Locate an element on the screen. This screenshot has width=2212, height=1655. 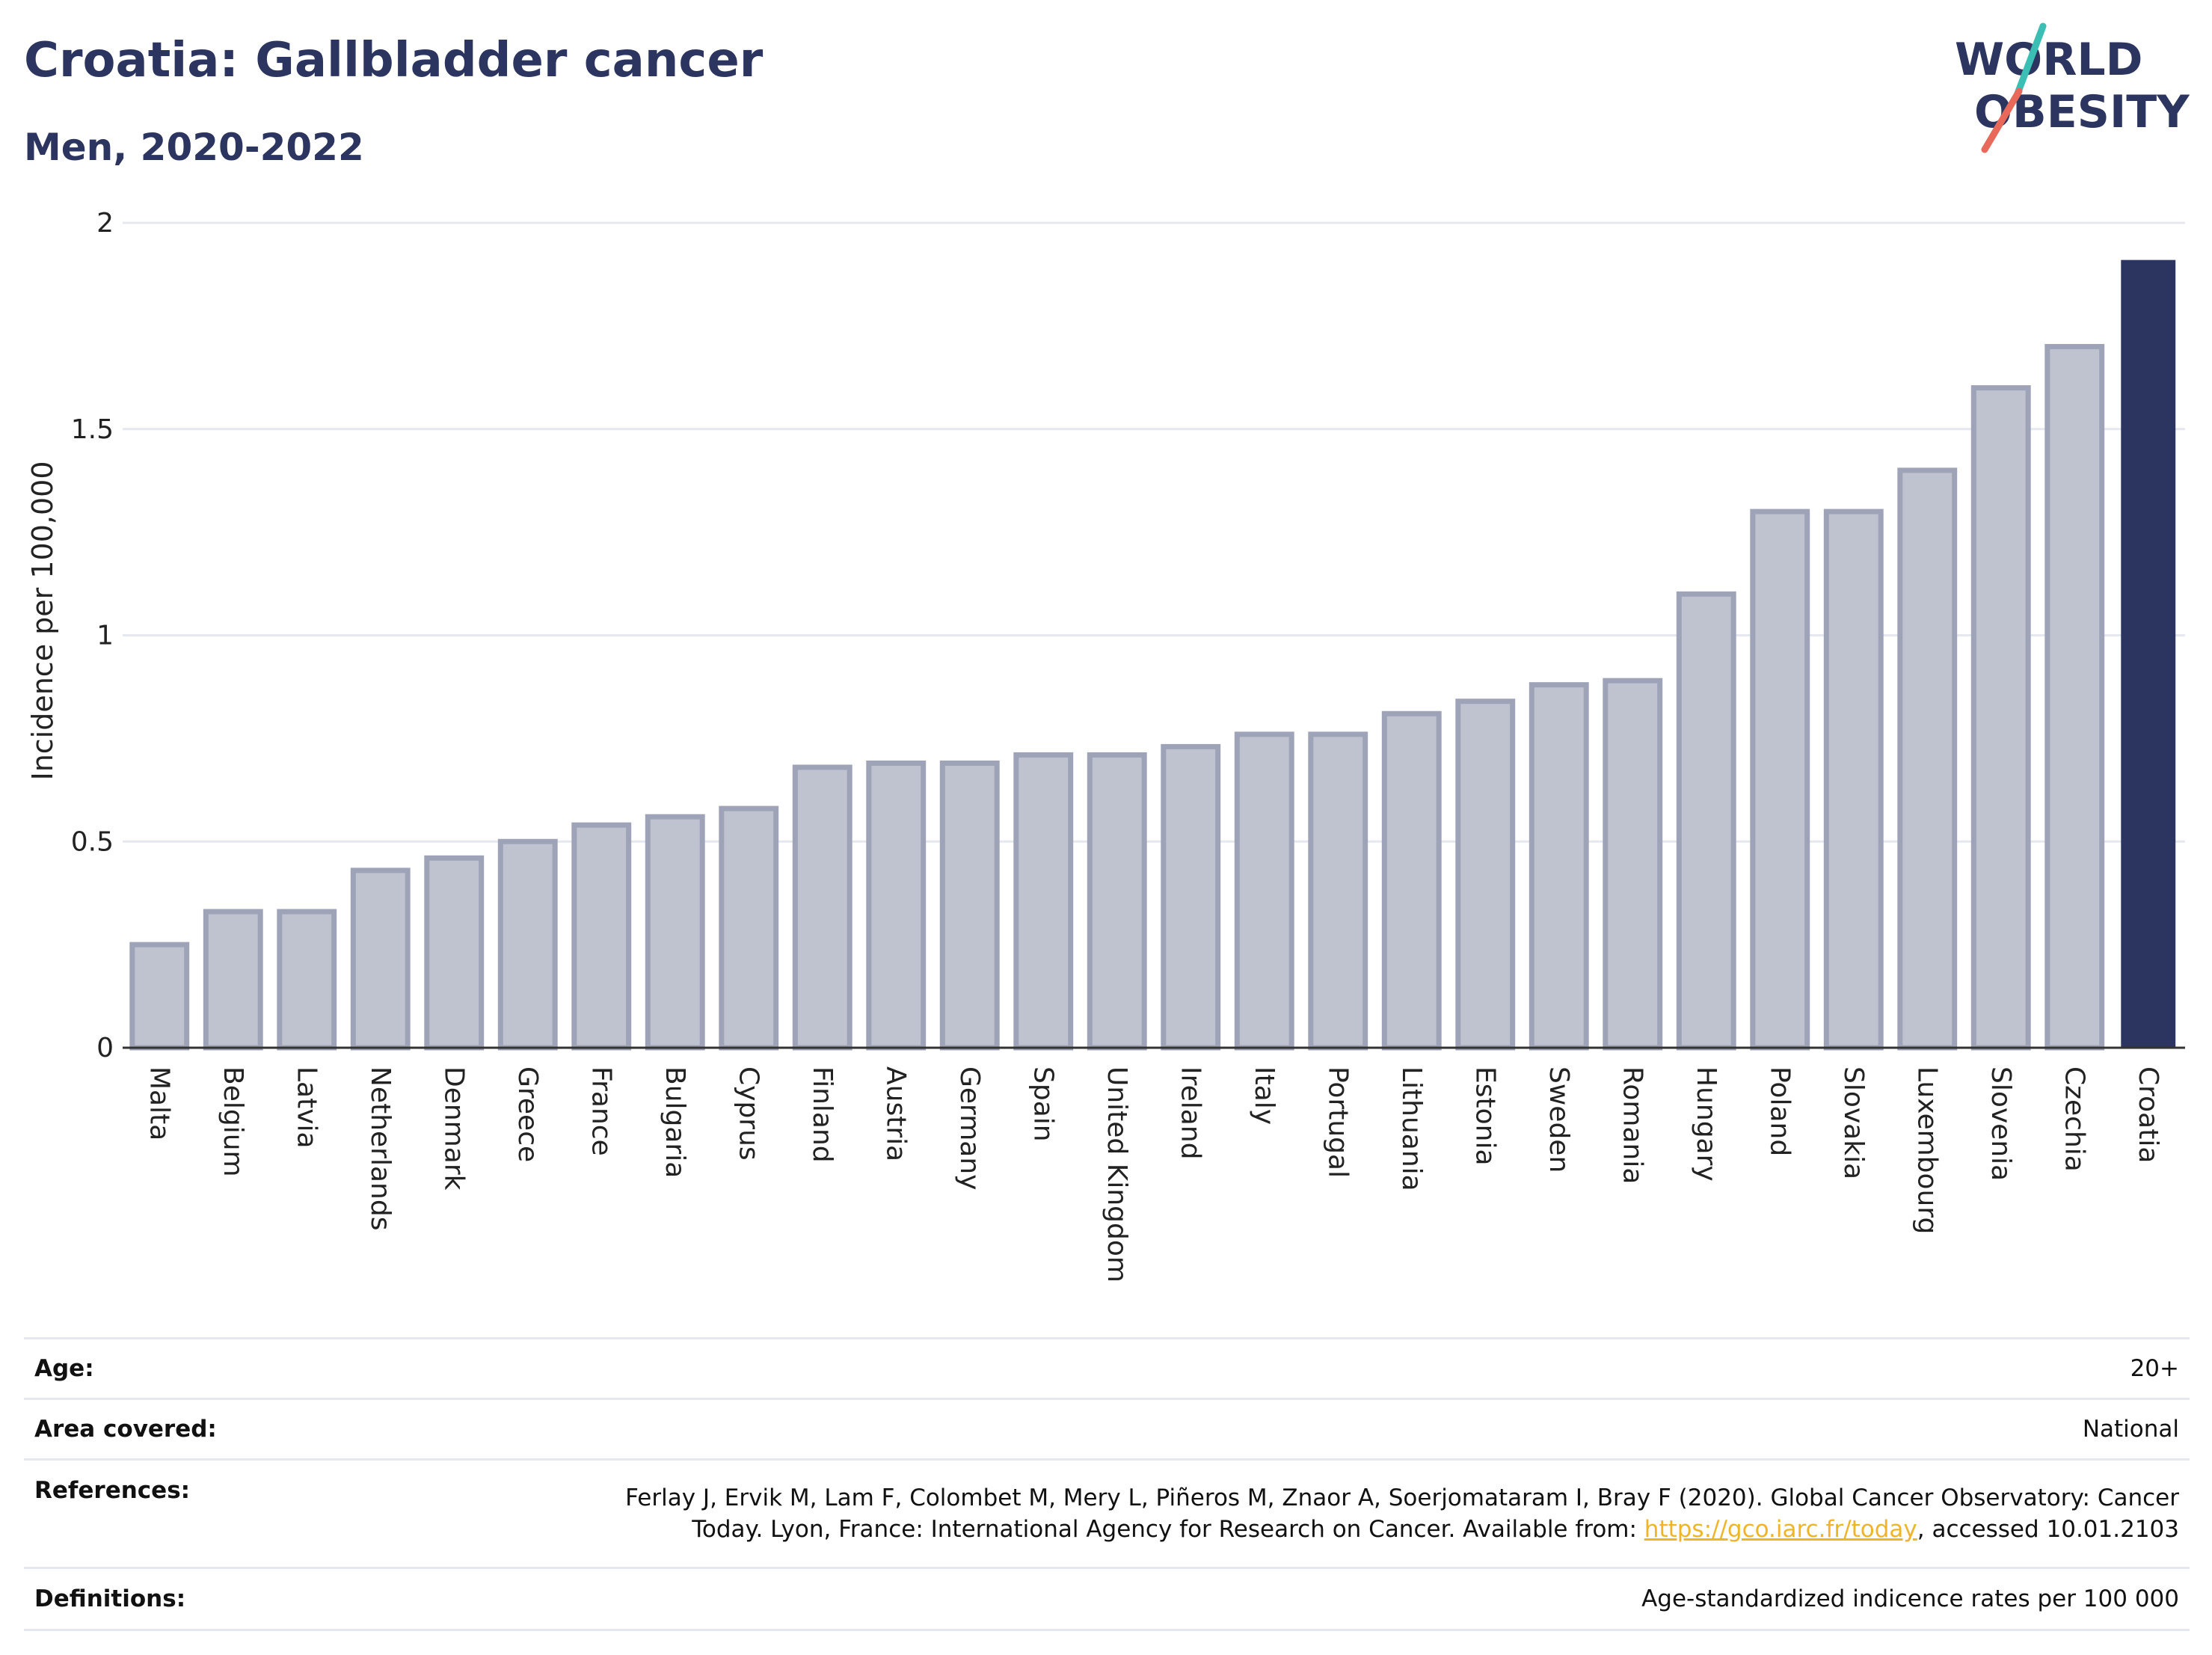
x-tick-label: Estonia is located at coordinates (1484, 1116).